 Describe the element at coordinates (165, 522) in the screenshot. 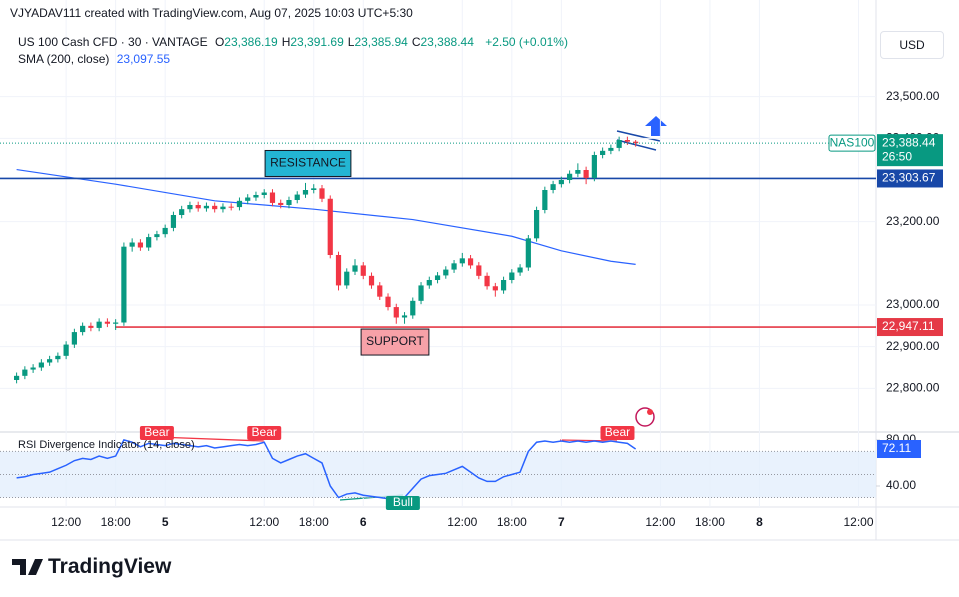

I see `x-tick-label: 5` at that location.